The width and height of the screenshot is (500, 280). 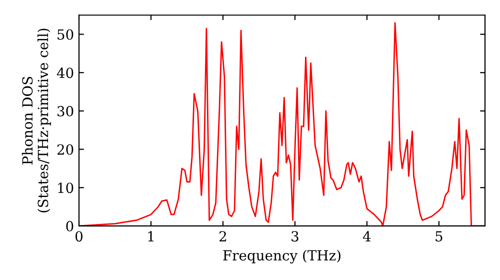 What do you see at coordinates (295, 236) in the screenshot?
I see `x-tick-label: 3` at bounding box center [295, 236].